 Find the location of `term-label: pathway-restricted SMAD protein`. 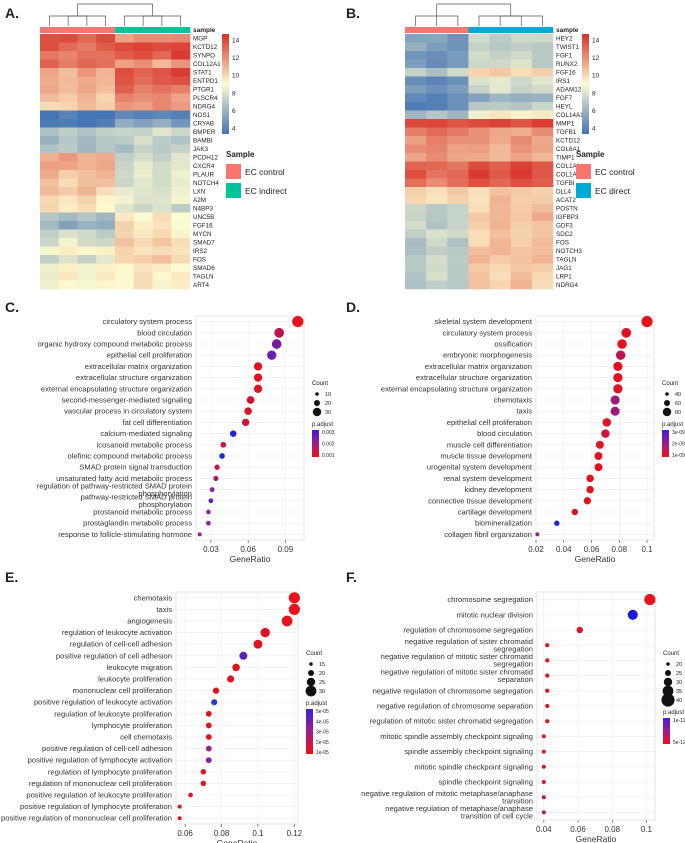

term-label: pathway-restricted SMAD protein is located at coordinates (136, 497).